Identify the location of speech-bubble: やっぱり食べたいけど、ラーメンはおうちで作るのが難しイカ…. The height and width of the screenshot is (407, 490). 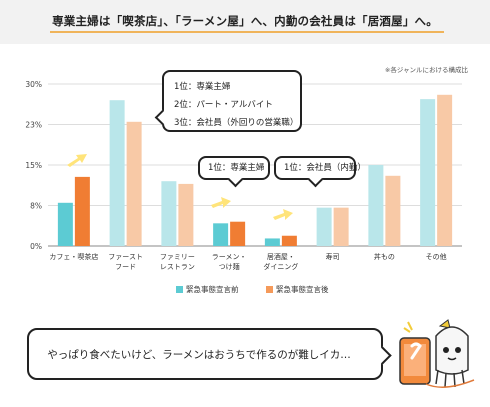
(205, 354).